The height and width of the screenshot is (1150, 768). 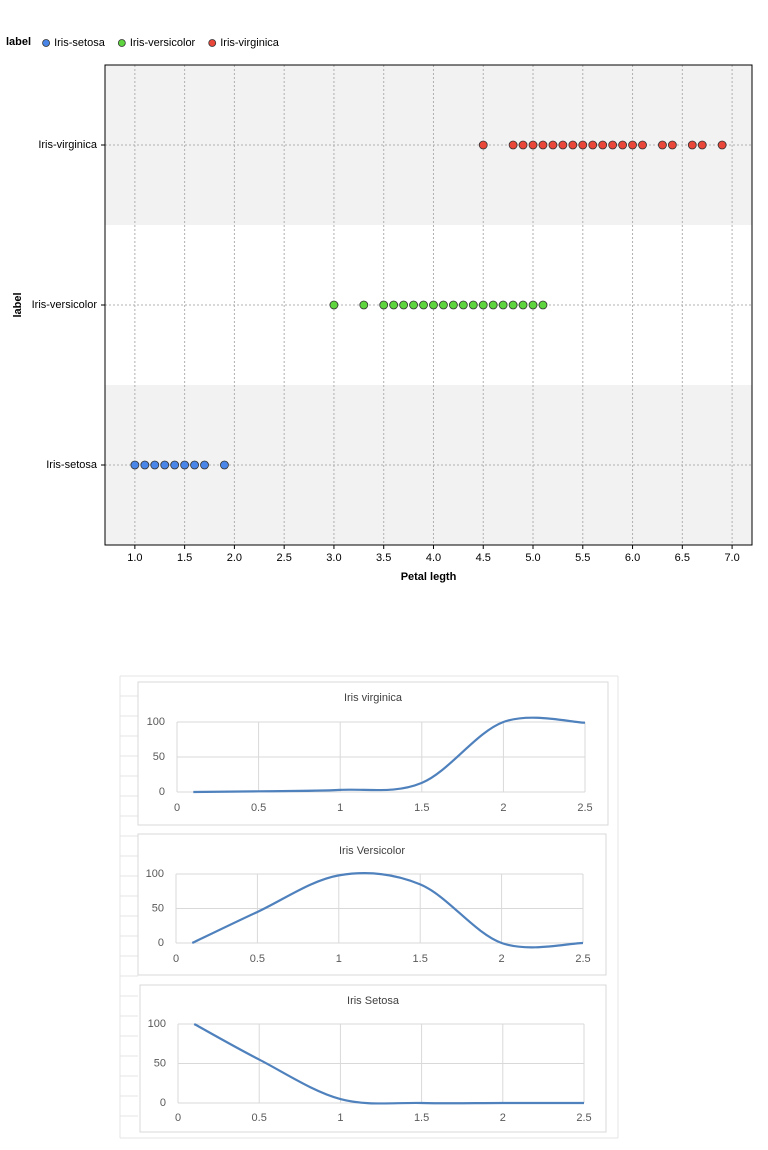 I want to click on x-tick-label: 1.0, so click(x=134, y=558).